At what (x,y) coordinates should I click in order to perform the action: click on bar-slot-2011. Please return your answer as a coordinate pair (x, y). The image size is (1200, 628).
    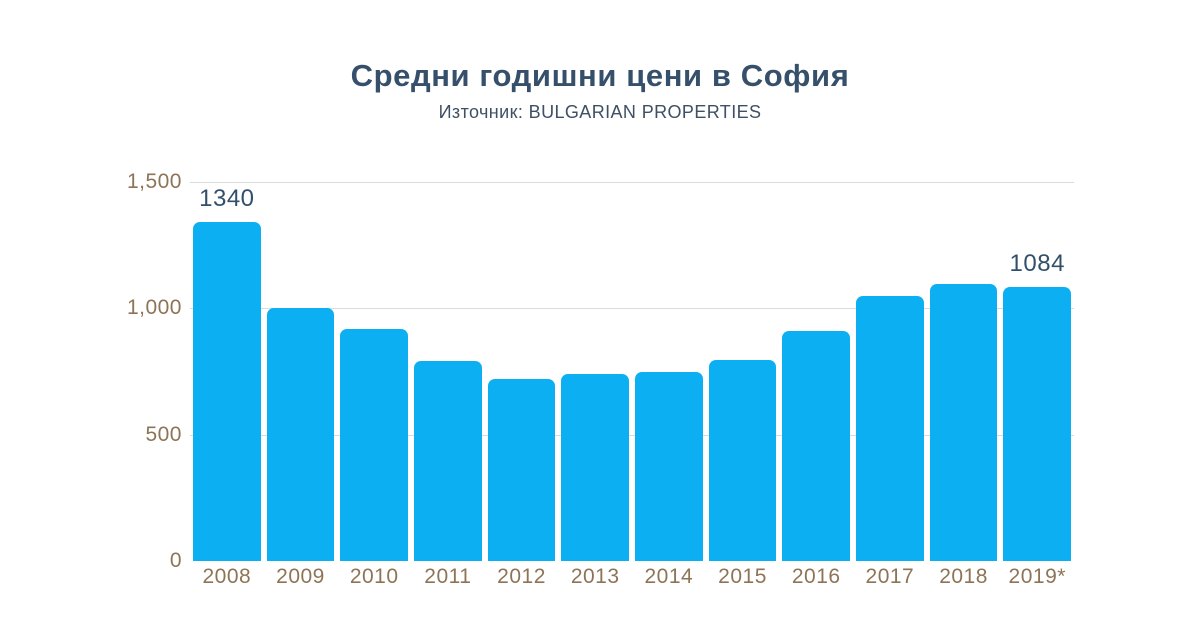
    Looking at the image, I should click on (448, 371).